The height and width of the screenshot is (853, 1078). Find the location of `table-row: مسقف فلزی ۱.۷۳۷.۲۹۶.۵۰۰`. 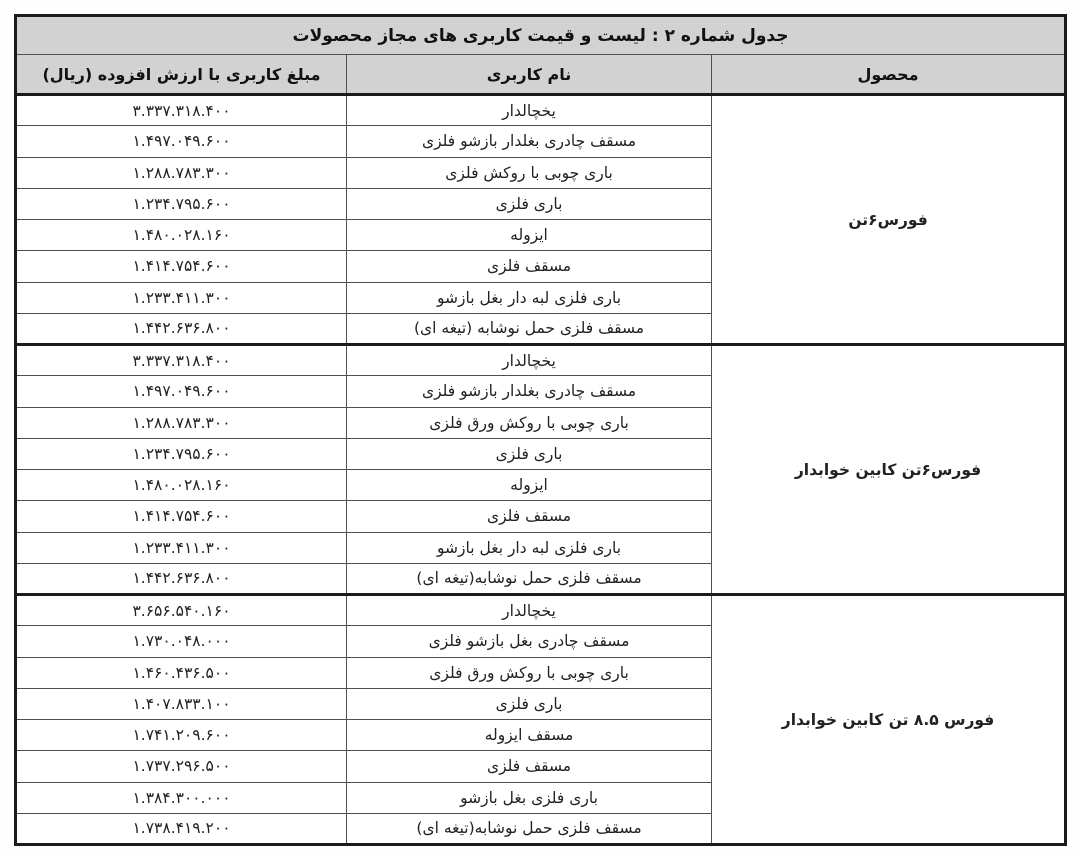

table-row: مسقف فلزی ۱.۷۳۷.۲۹۶.۵۰۰ is located at coordinates (540, 766).